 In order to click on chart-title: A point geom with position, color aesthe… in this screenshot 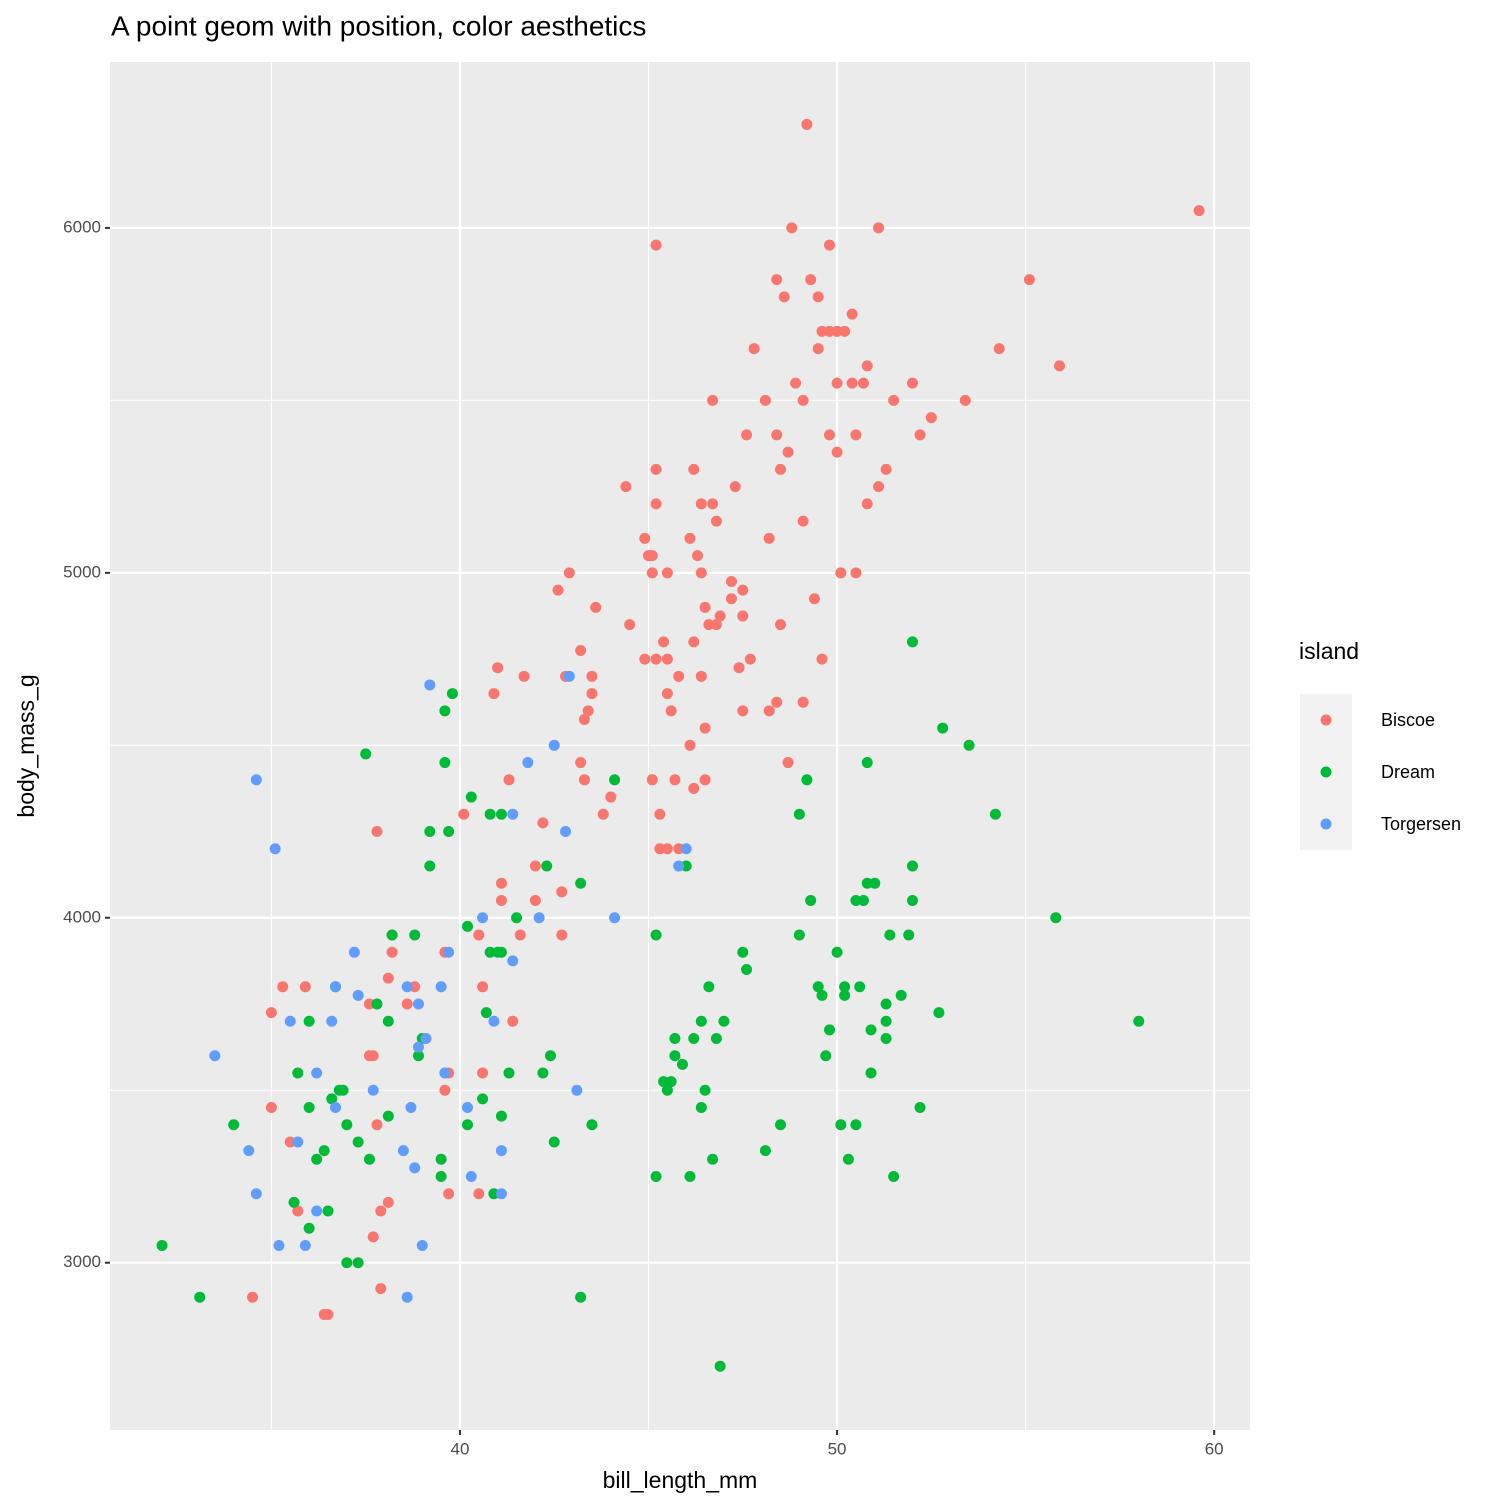, I will do `click(378, 25)`.